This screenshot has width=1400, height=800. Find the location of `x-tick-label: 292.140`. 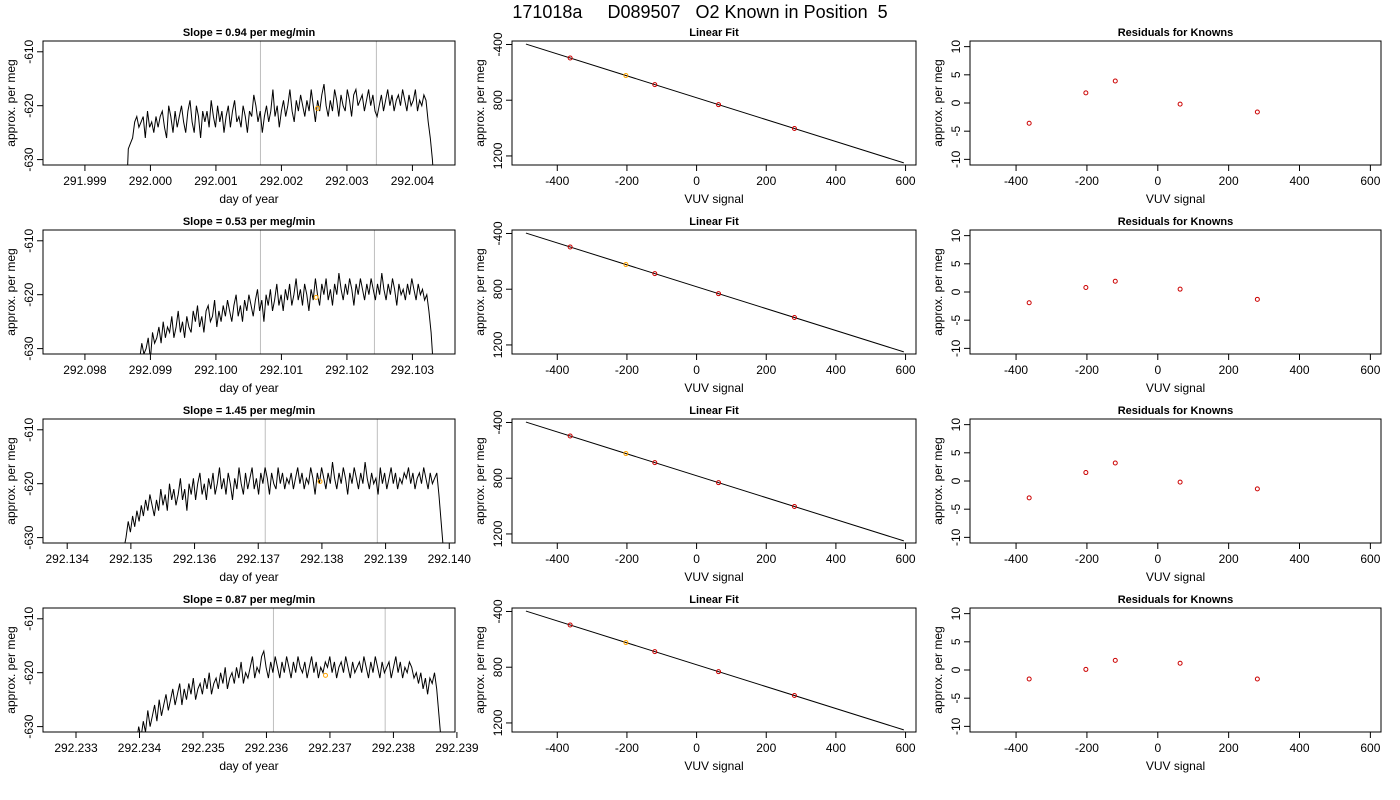

x-tick-label: 292.140 is located at coordinates (450, 559).